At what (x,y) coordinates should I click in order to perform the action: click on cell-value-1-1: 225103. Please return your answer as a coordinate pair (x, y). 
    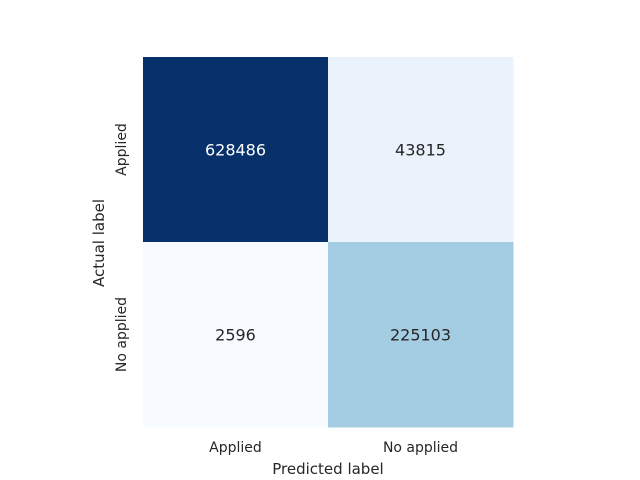
    Looking at the image, I should click on (420, 335).